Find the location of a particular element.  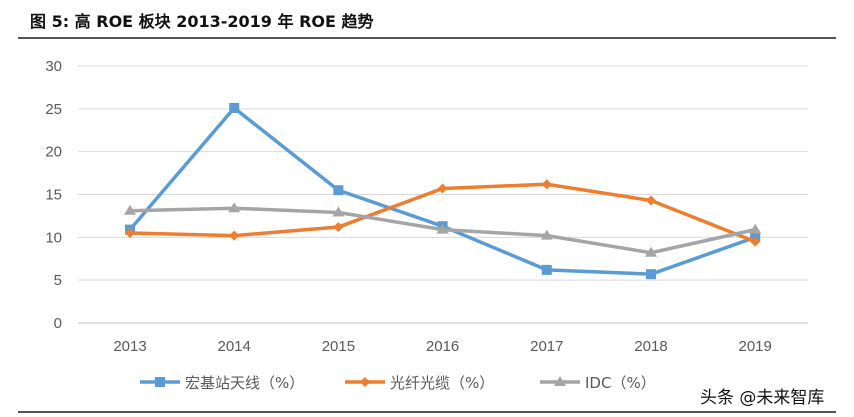

x-tick-label: 2016 is located at coordinates (442, 346).